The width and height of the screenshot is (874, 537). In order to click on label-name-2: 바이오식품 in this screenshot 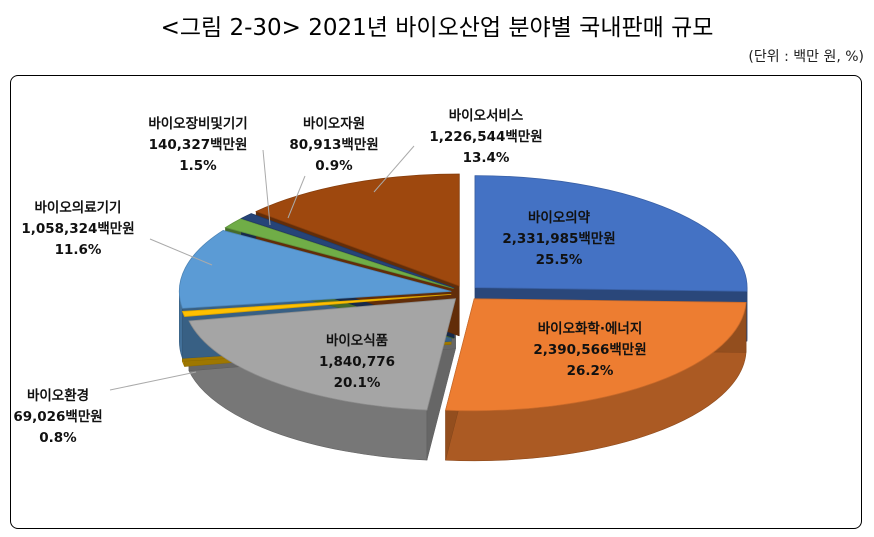, I will do `click(357, 340)`.